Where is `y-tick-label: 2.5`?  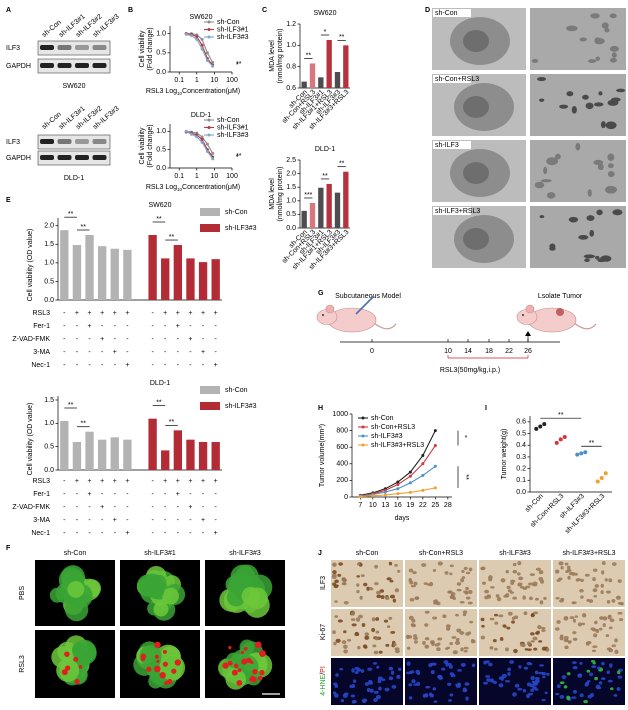
y-tick-label: 2.5 is located at coordinates (291, 160).